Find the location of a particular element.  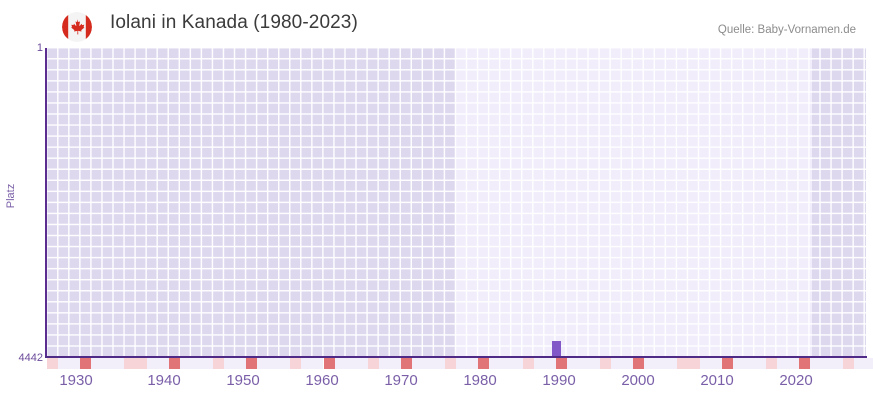

x-axis-label-2020: 2020 is located at coordinates (796, 380).